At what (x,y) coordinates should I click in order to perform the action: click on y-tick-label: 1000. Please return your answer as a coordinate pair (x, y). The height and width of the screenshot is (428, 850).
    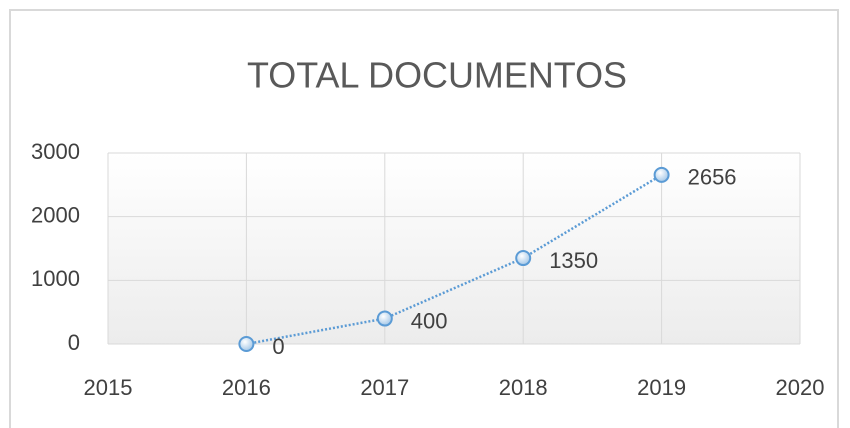
    Looking at the image, I should click on (55, 278).